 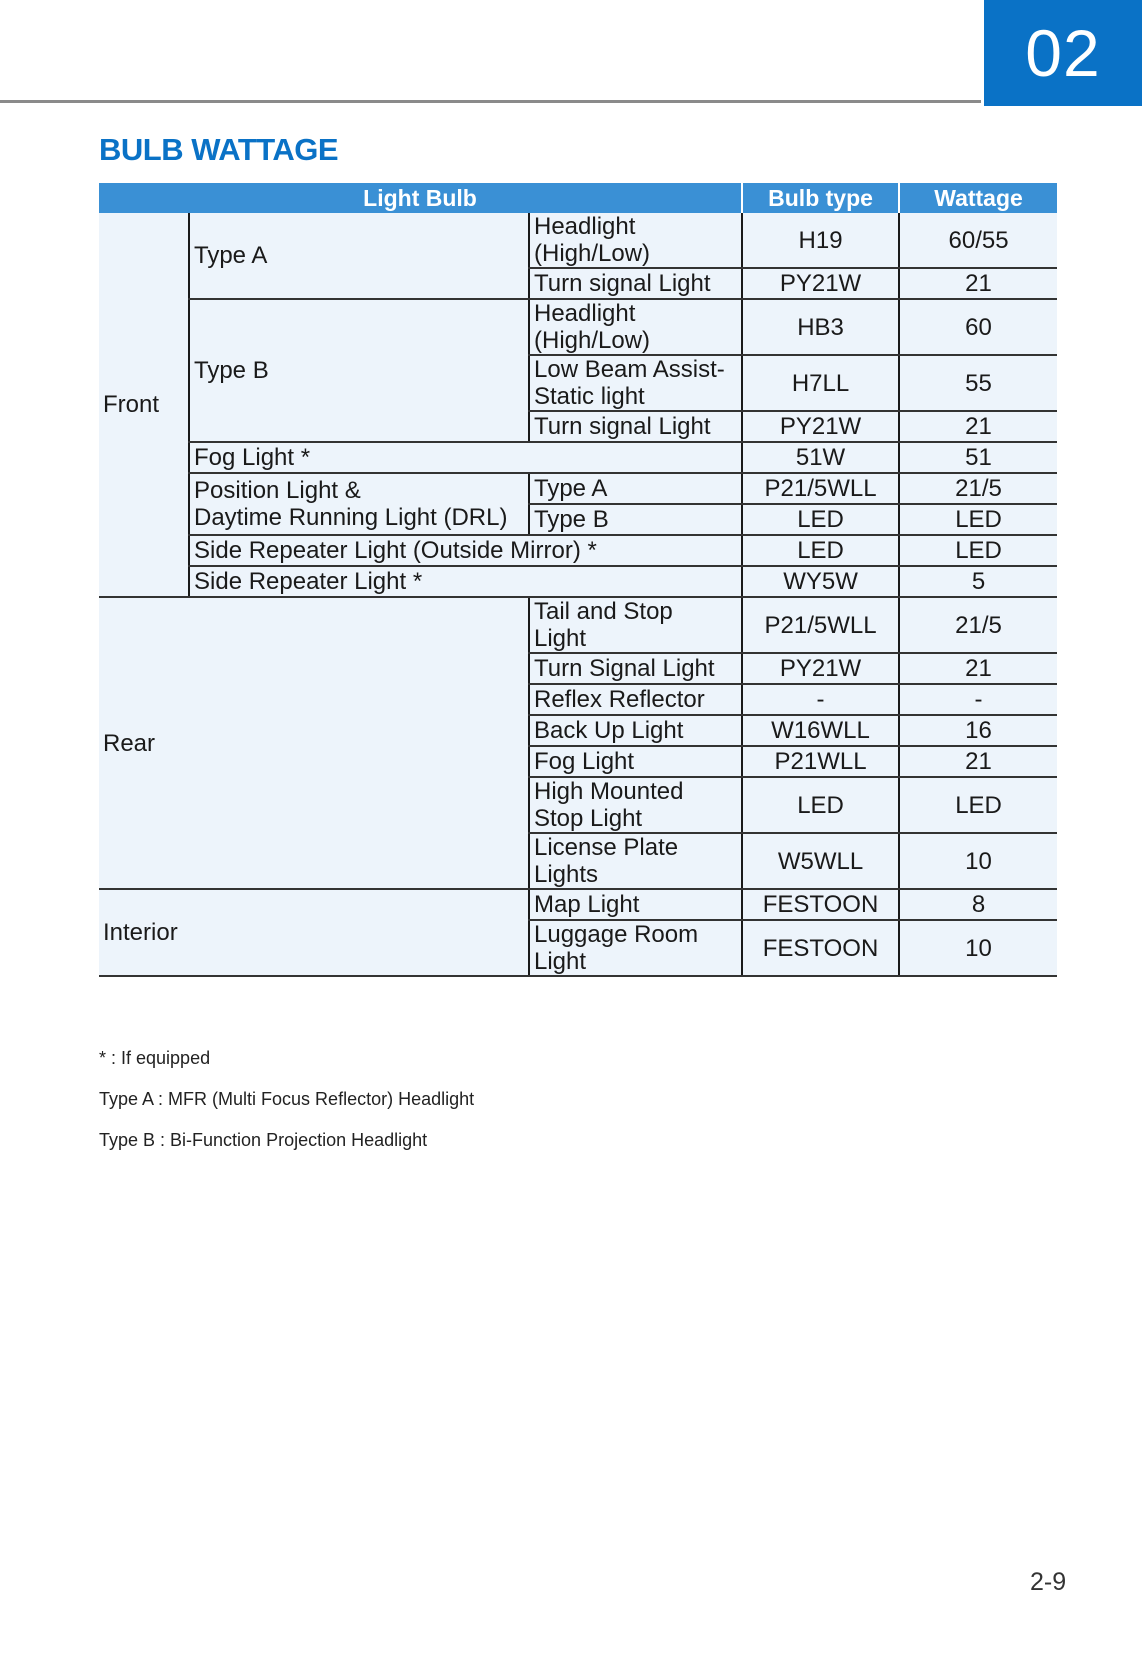 What do you see at coordinates (635, 700) in the screenshot?
I see `table-cell: Reflex Reflector` at bounding box center [635, 700].